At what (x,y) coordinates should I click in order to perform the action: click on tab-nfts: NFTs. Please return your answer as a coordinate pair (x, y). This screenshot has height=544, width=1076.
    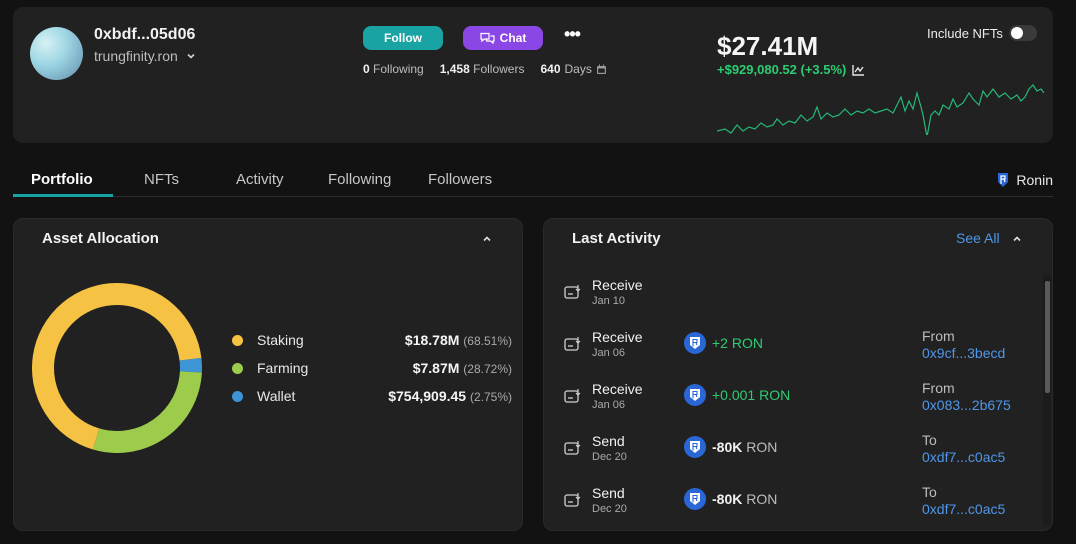
    Looking at the image, I should click on (161, 179).